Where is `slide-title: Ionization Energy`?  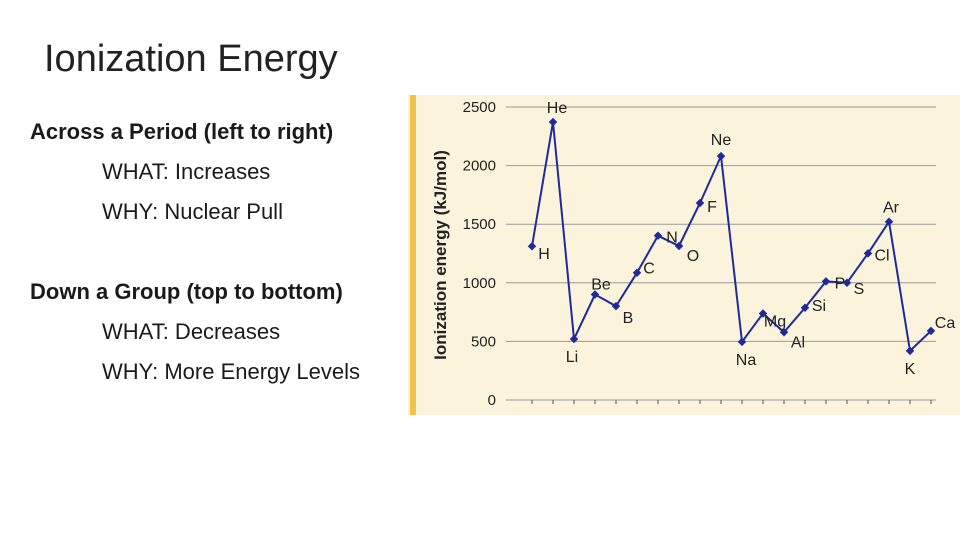
slide-title: Ionization Energy is located at coordinates (191, 59).